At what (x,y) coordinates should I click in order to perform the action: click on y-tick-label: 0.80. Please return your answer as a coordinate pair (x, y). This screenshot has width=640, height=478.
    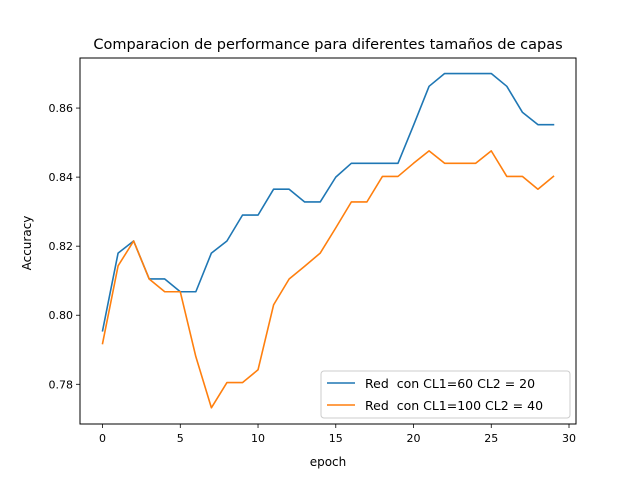
    Looking at the image, I should click on (61, 315).